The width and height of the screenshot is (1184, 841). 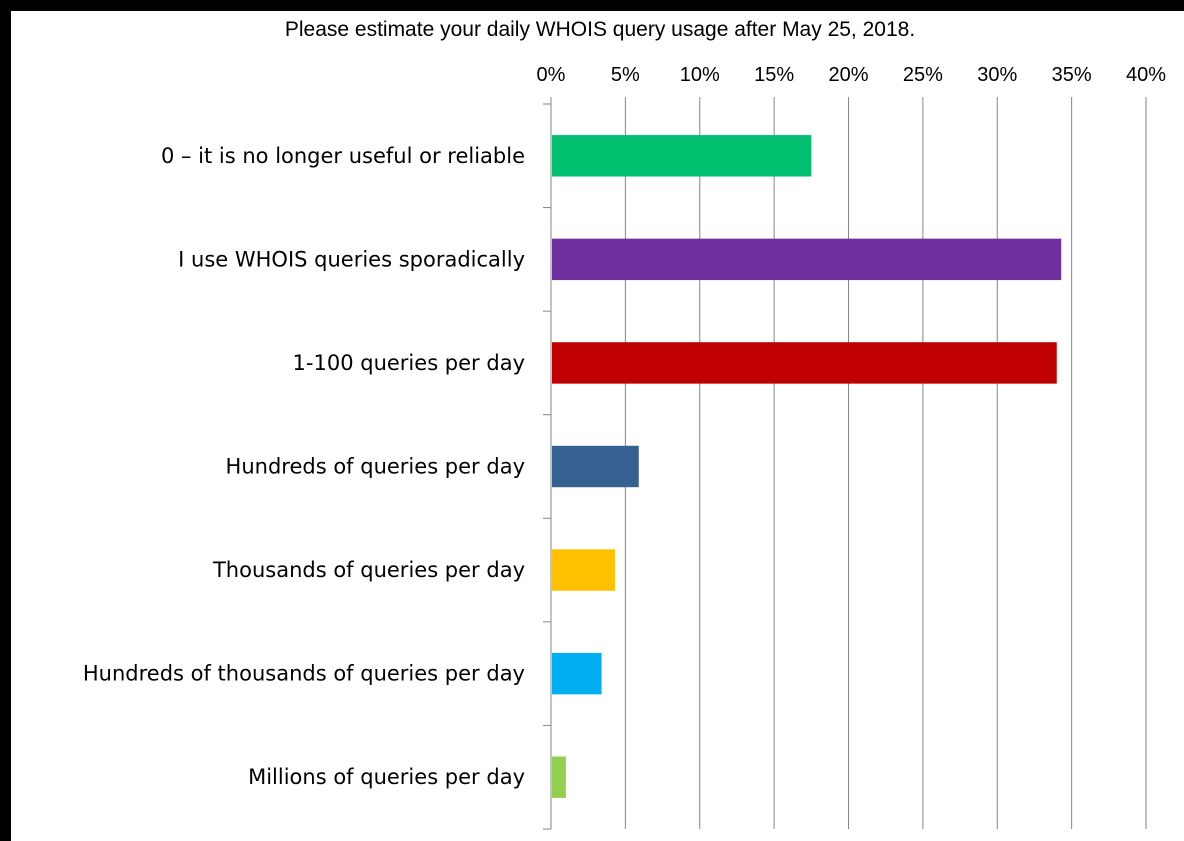 I want to click on x-tick-label: 35%, so click(x=1072, y=75).